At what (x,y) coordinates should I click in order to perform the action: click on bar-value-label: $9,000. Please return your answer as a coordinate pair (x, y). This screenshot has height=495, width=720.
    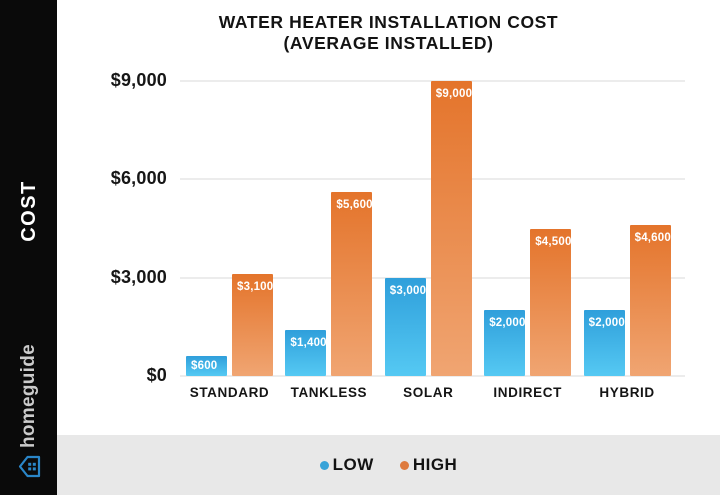
    Looking at the image, I should click on (454, 94).